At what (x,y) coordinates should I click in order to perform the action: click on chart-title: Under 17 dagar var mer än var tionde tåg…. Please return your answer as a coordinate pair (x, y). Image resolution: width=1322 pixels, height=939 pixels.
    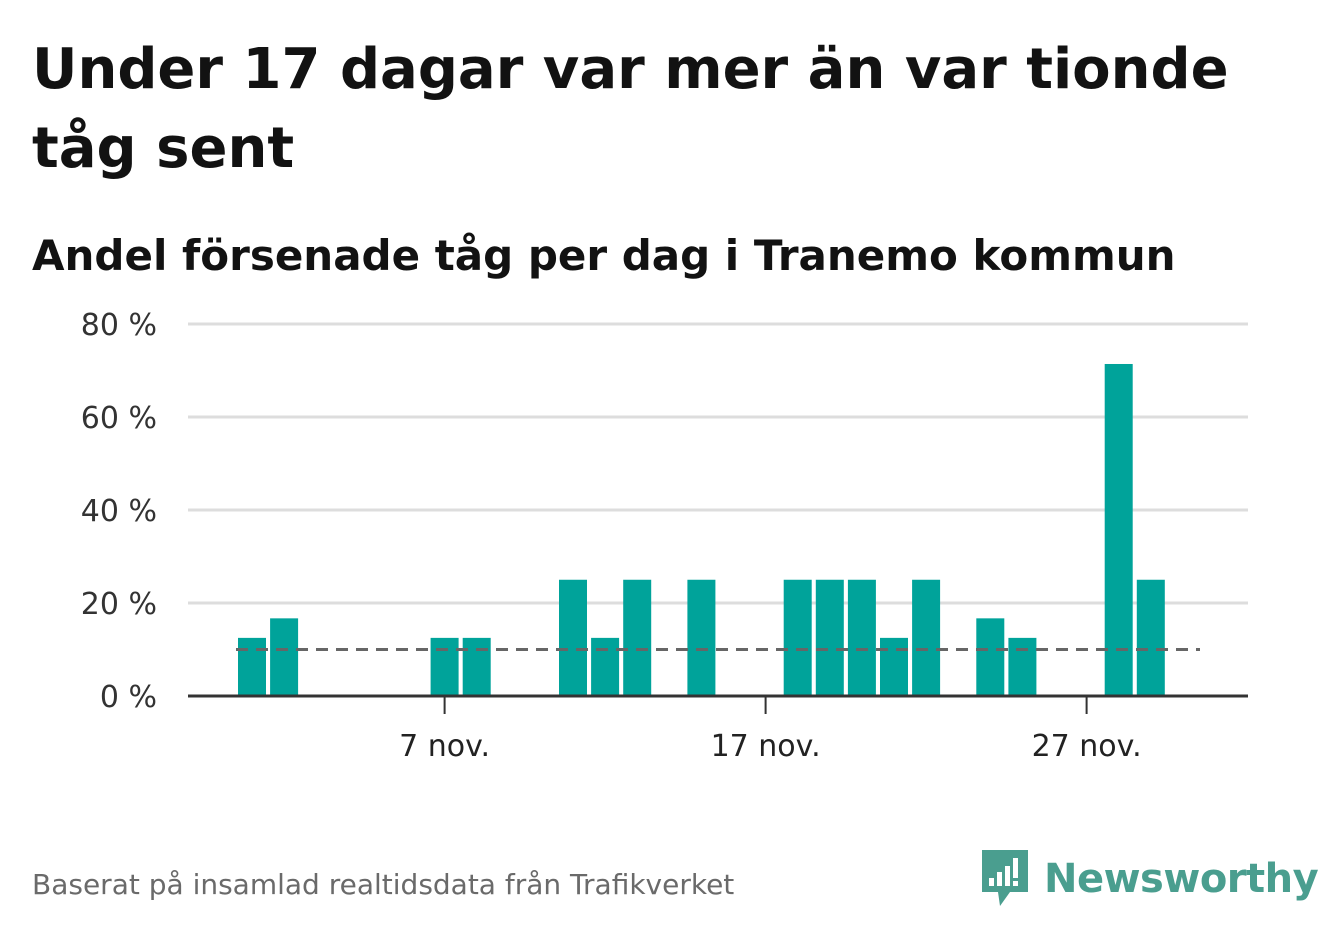
    Looking at the image, I should click on (630, 109).